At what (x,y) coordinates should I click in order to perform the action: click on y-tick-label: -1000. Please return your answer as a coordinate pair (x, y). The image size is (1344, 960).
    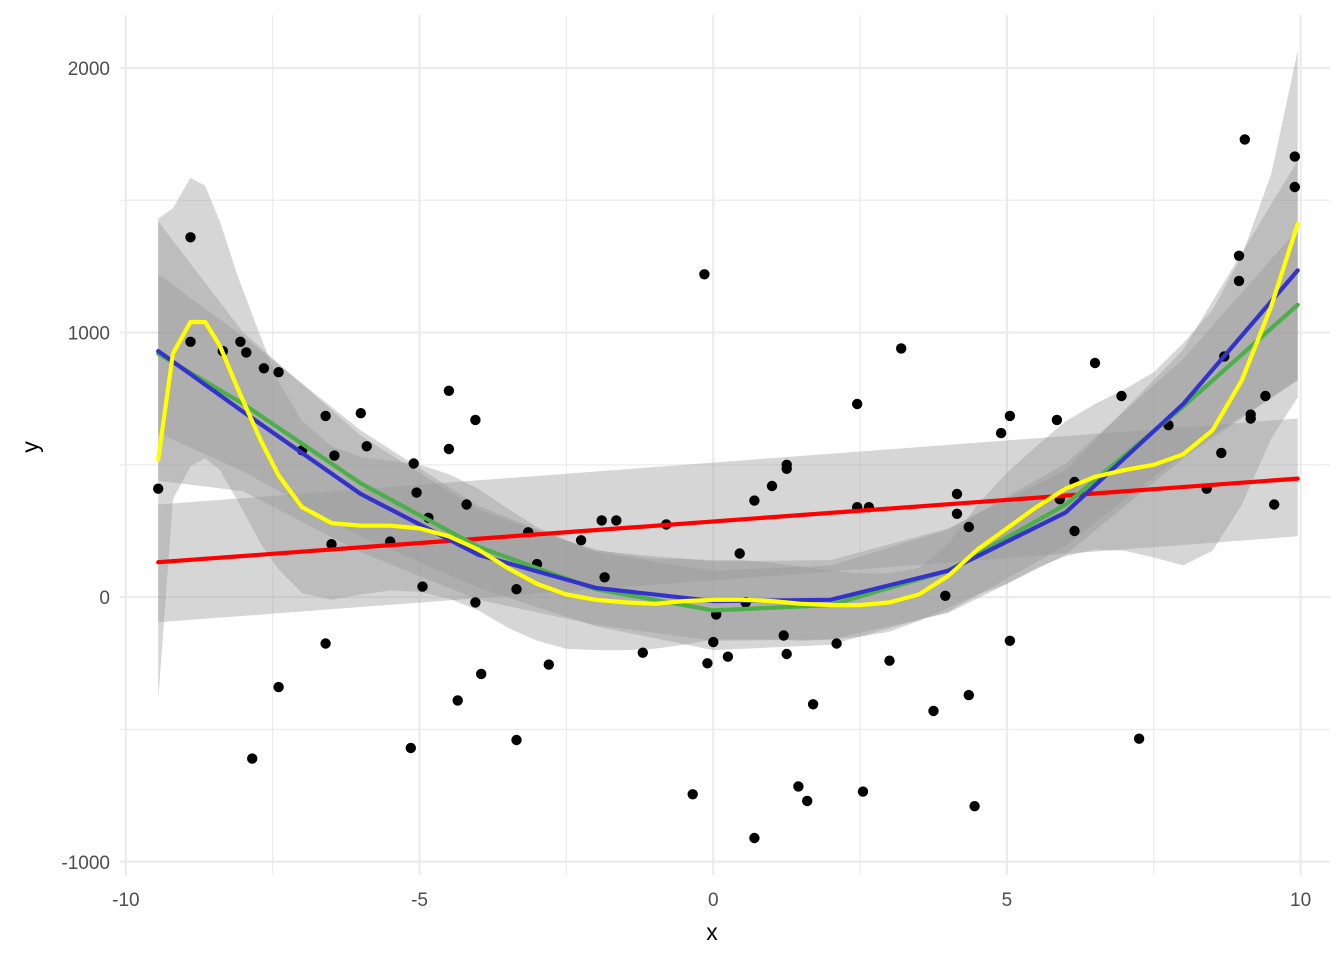
    Looking at the image, I should click on (85, 863).